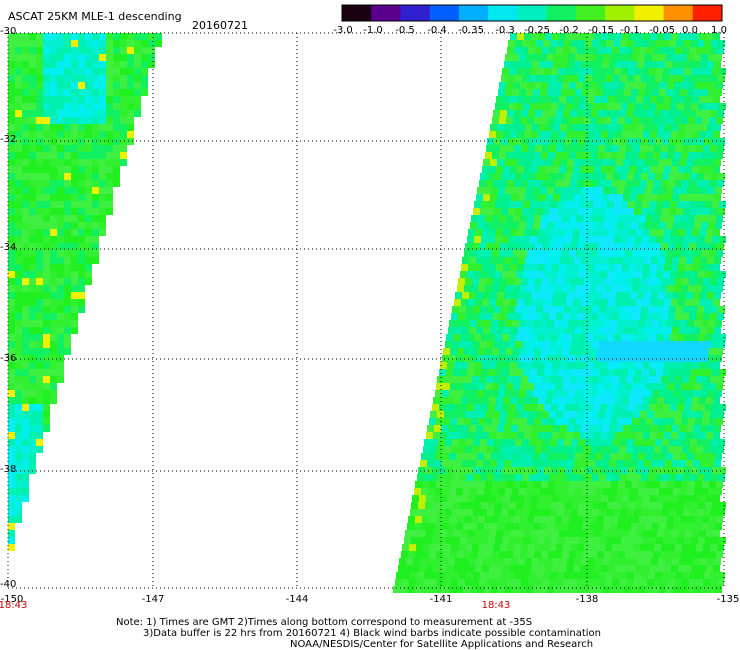  I want to click on colorbar-label: -0.25, so click(537, 30).